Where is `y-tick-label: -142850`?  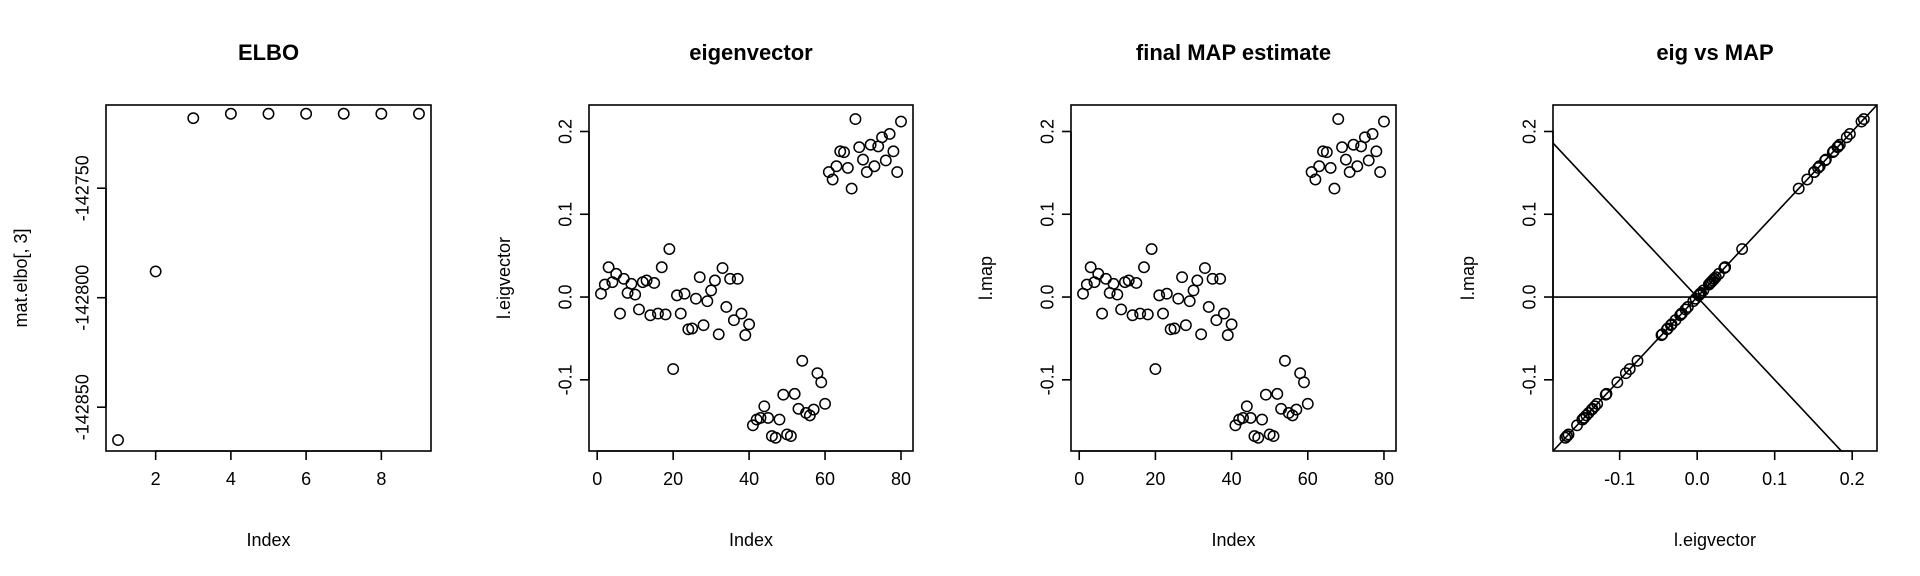
y-tick-label: -142850 is located at coordinates (83, 407).